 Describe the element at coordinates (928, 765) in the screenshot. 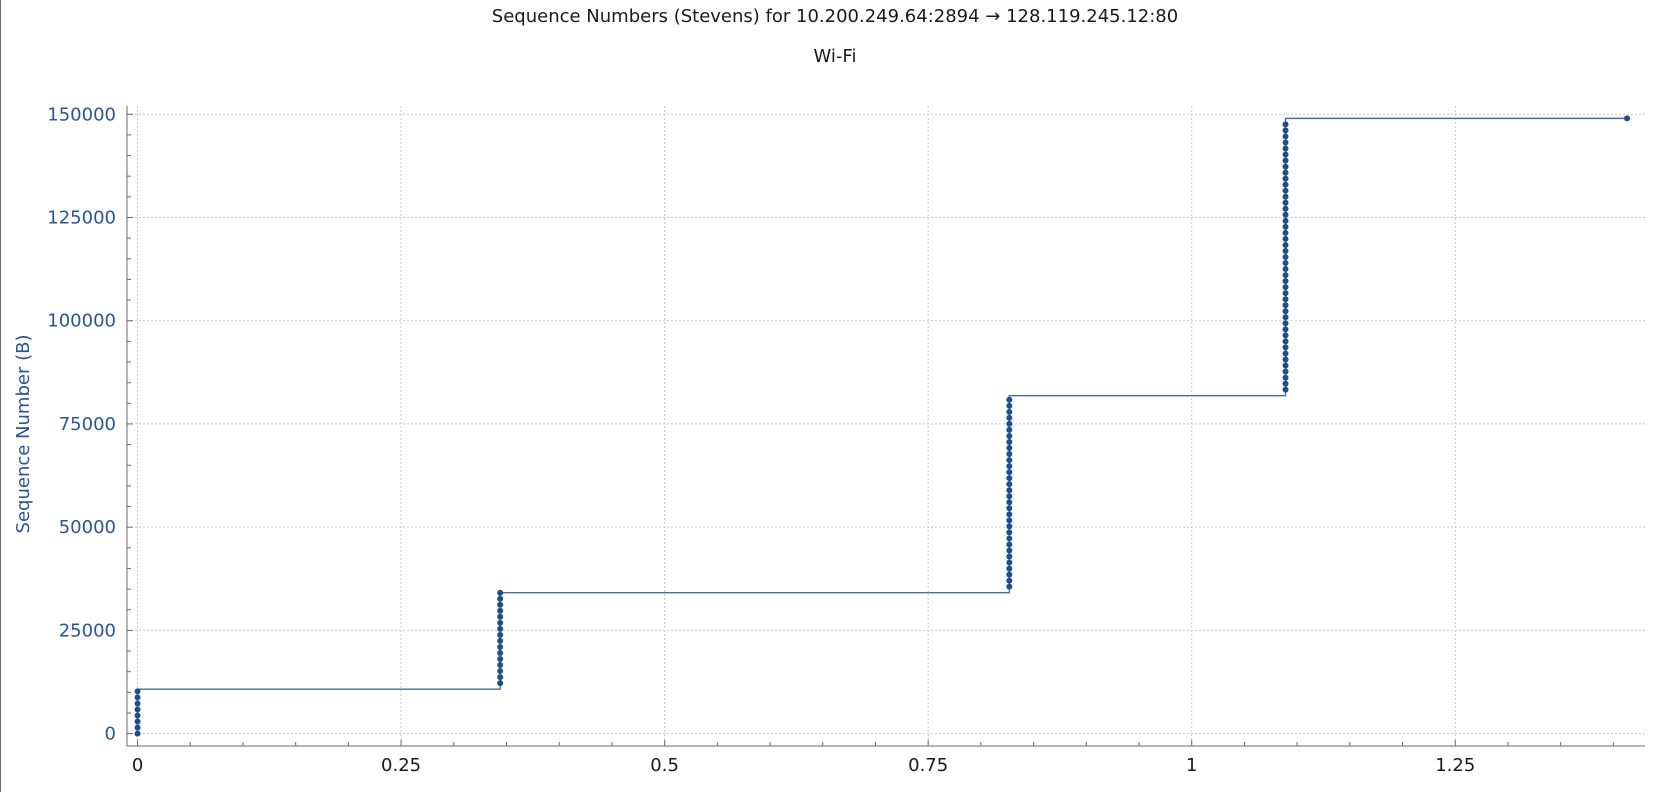

I see `x-tick-label-3: 0.75` at that location.